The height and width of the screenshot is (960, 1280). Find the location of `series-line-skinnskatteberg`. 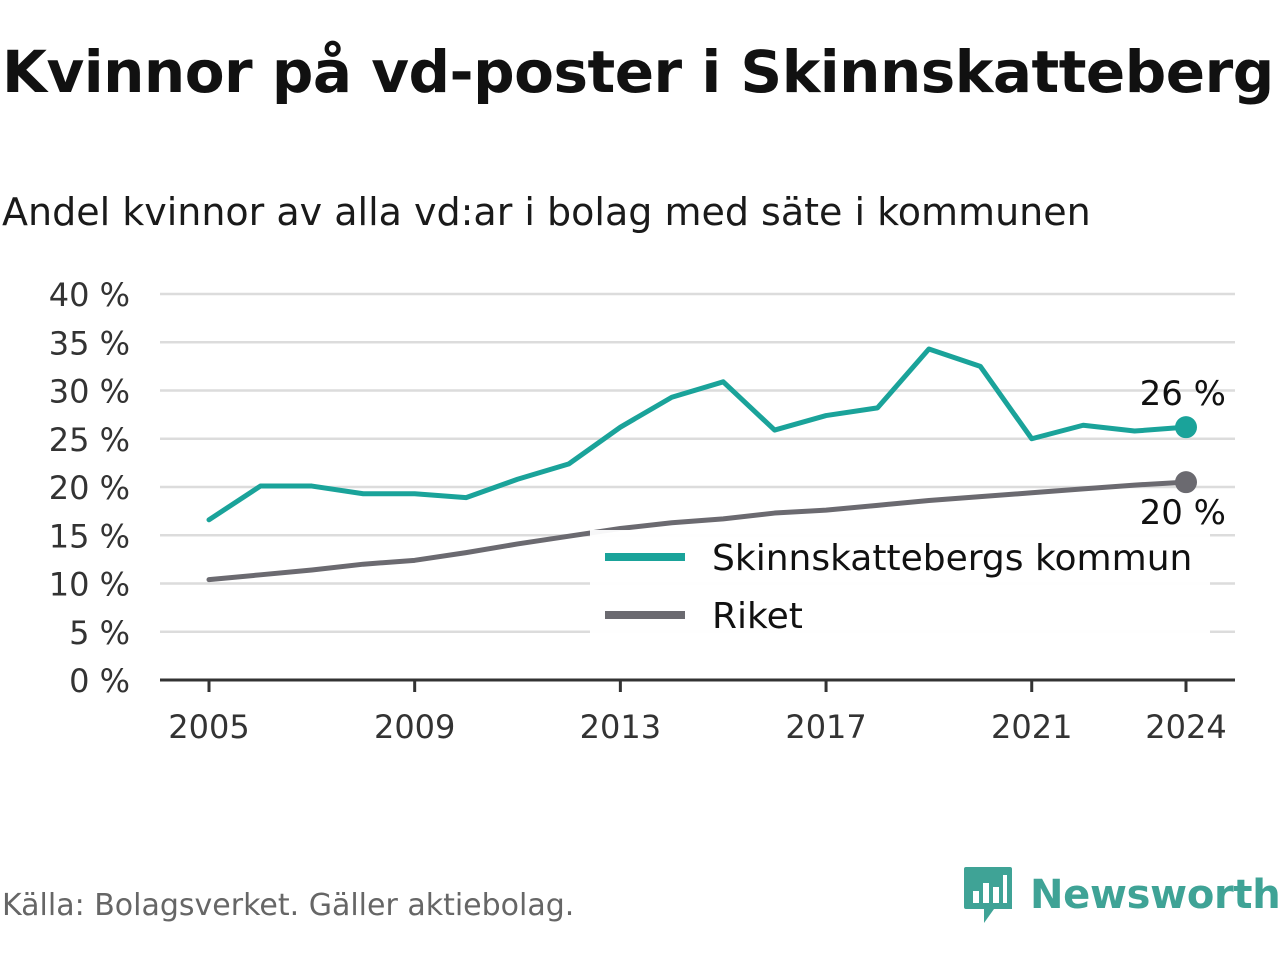

series-line-skinnskatteberg is located at coordinates (697, 434).